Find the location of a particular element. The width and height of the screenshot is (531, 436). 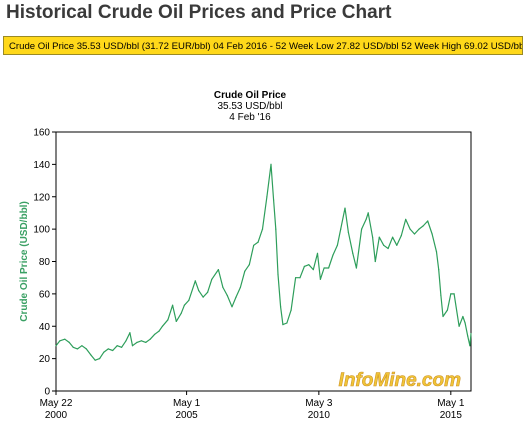

y-tick-label: 160 is located at coordinates (41, 133).